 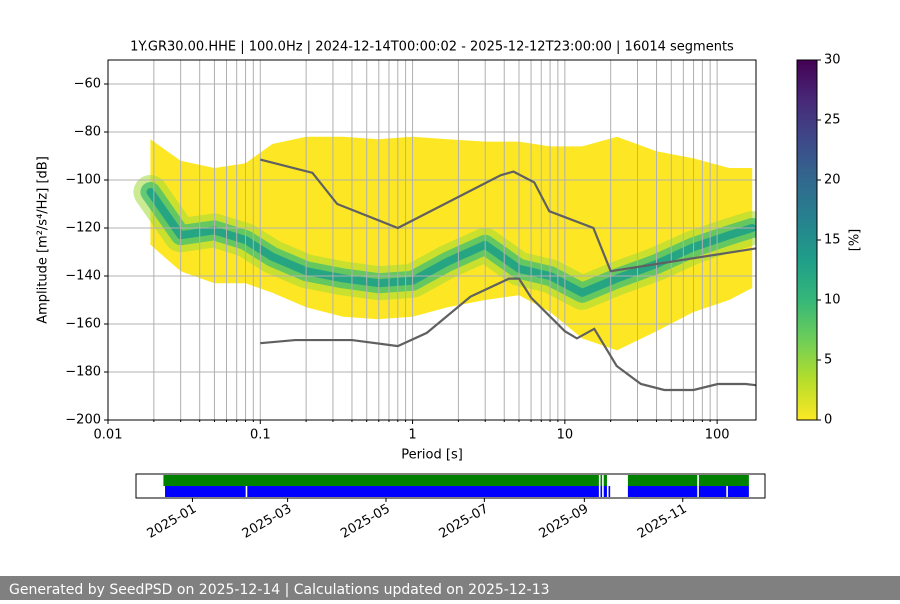 I want to click on colorbar-label: [%], so click(x=855, y=240).